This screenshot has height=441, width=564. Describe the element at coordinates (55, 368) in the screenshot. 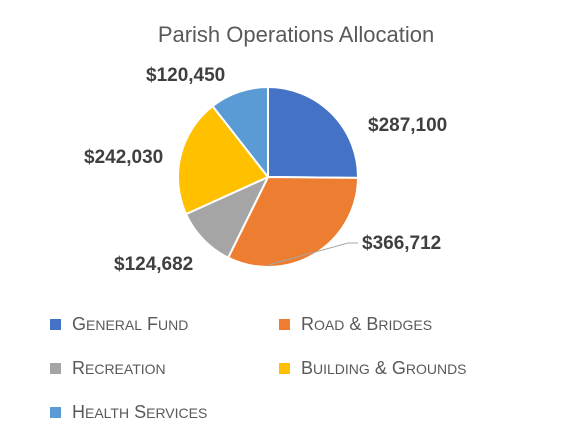

I see `legend-swatch-recreation` at that location.